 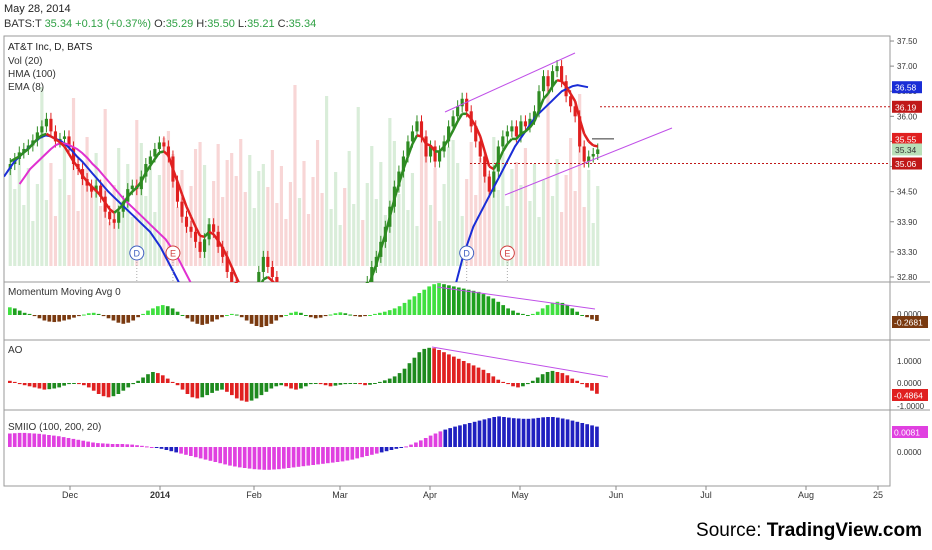 I want to click on momentum-divergence-line, so click(x=516, y=298).